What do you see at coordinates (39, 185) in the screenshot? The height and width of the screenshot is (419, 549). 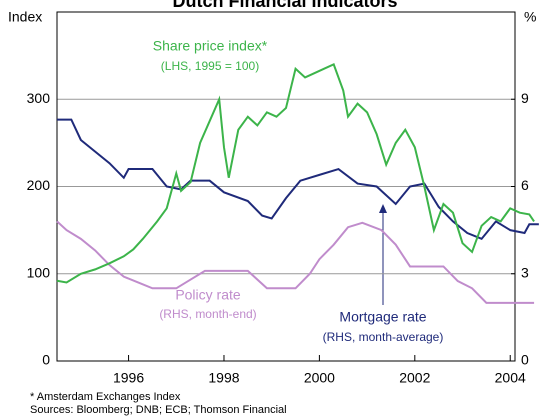 I see `y-tick-label: 200` at bounding box center [39, 185].